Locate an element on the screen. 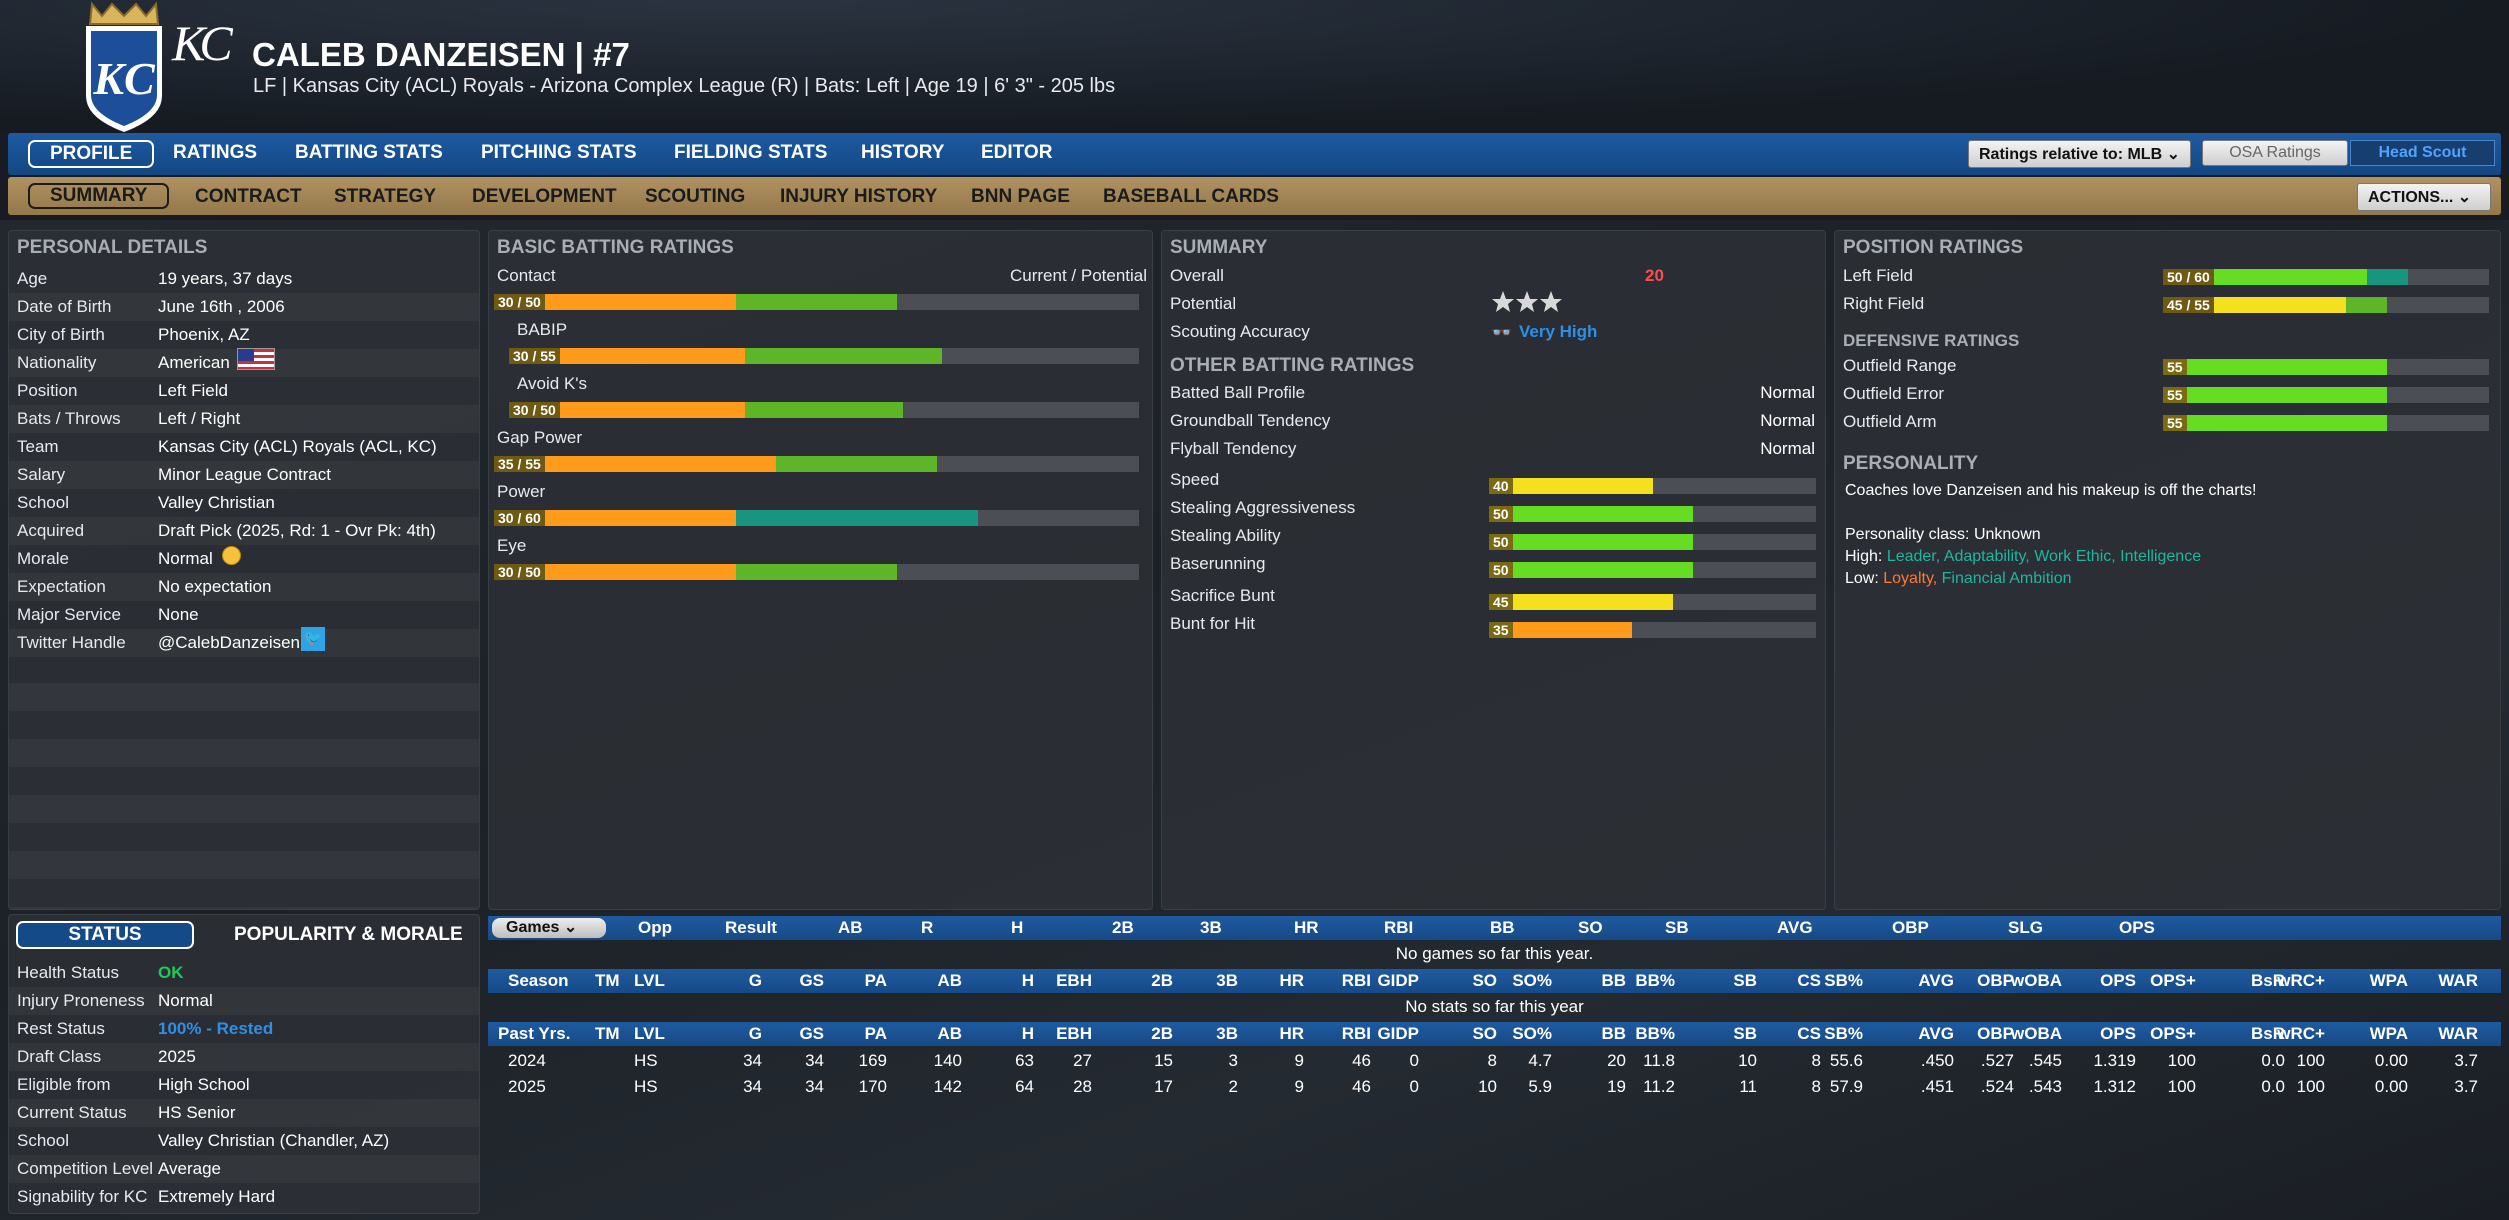  running-bar-speed-value: 40 is located at coordinates (1501, 486).